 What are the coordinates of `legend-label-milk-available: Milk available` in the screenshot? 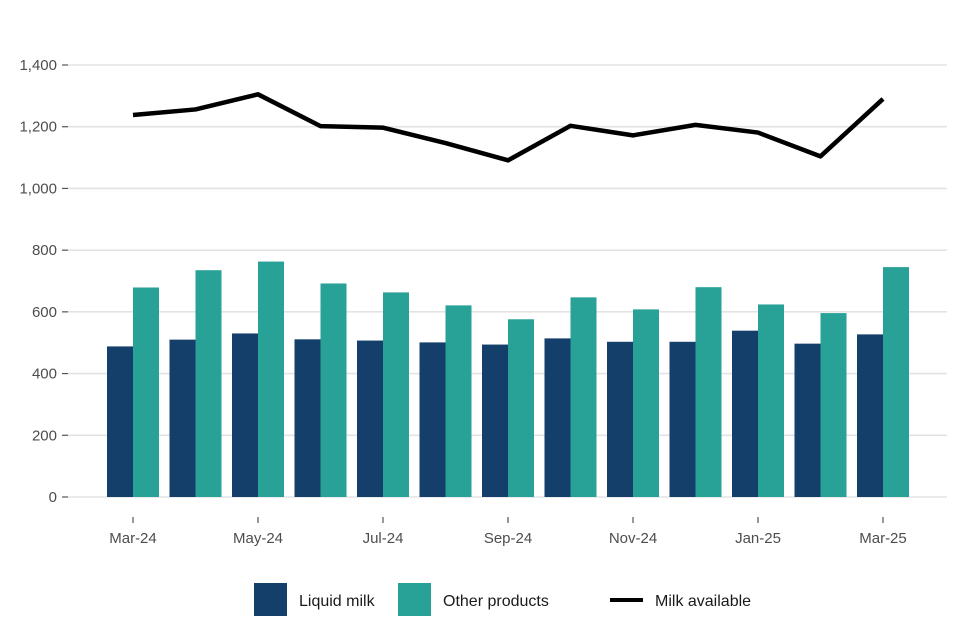 It's located at (703, 601).